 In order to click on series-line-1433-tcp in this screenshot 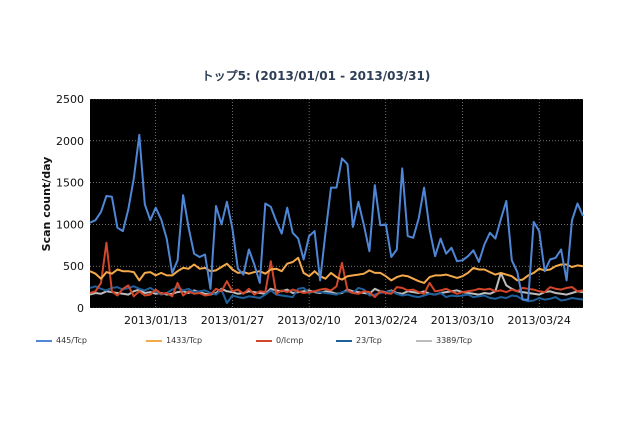, I will do `click(336, 270)`.